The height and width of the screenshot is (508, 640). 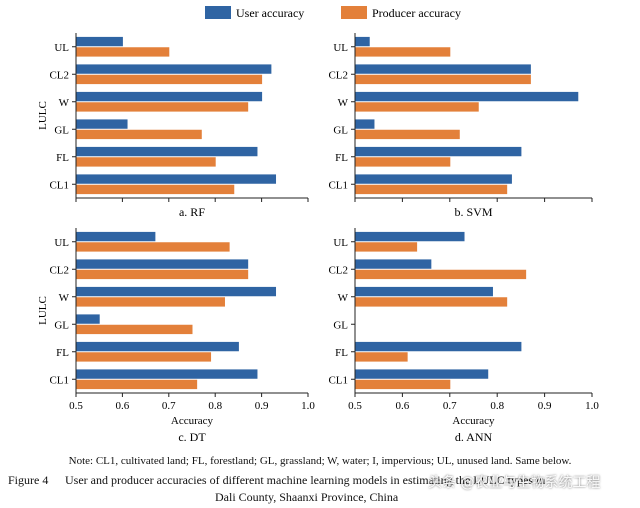 I want to click on bar-ann-cl2-producer, so click(x=441, y=274).